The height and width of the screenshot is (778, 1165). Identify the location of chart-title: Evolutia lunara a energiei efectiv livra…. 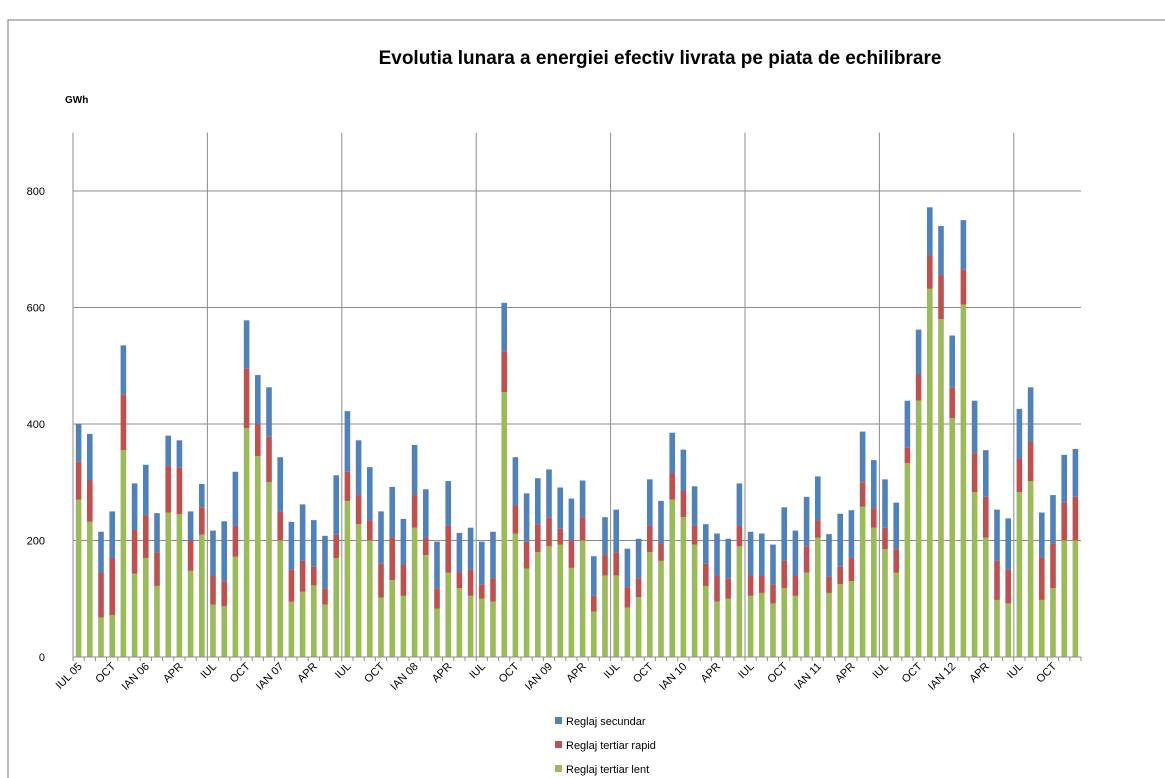
(660, 58).